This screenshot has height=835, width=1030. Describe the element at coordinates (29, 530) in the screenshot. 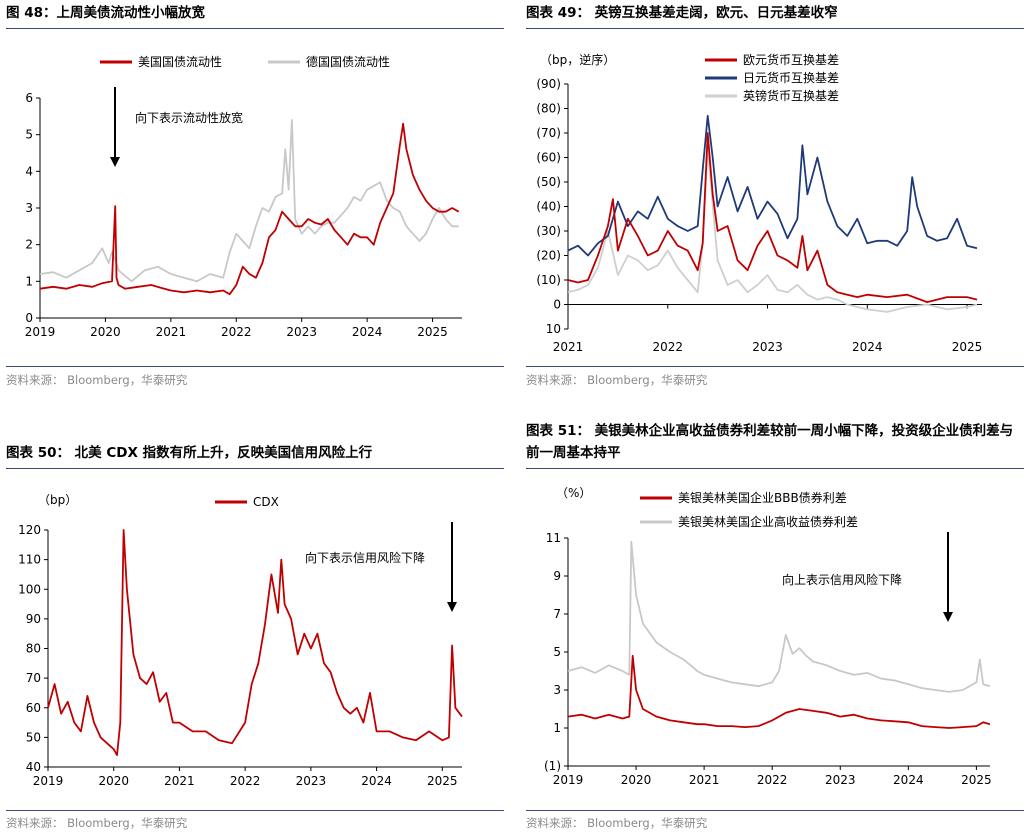

I see `y-tick-label: 120` at that location.